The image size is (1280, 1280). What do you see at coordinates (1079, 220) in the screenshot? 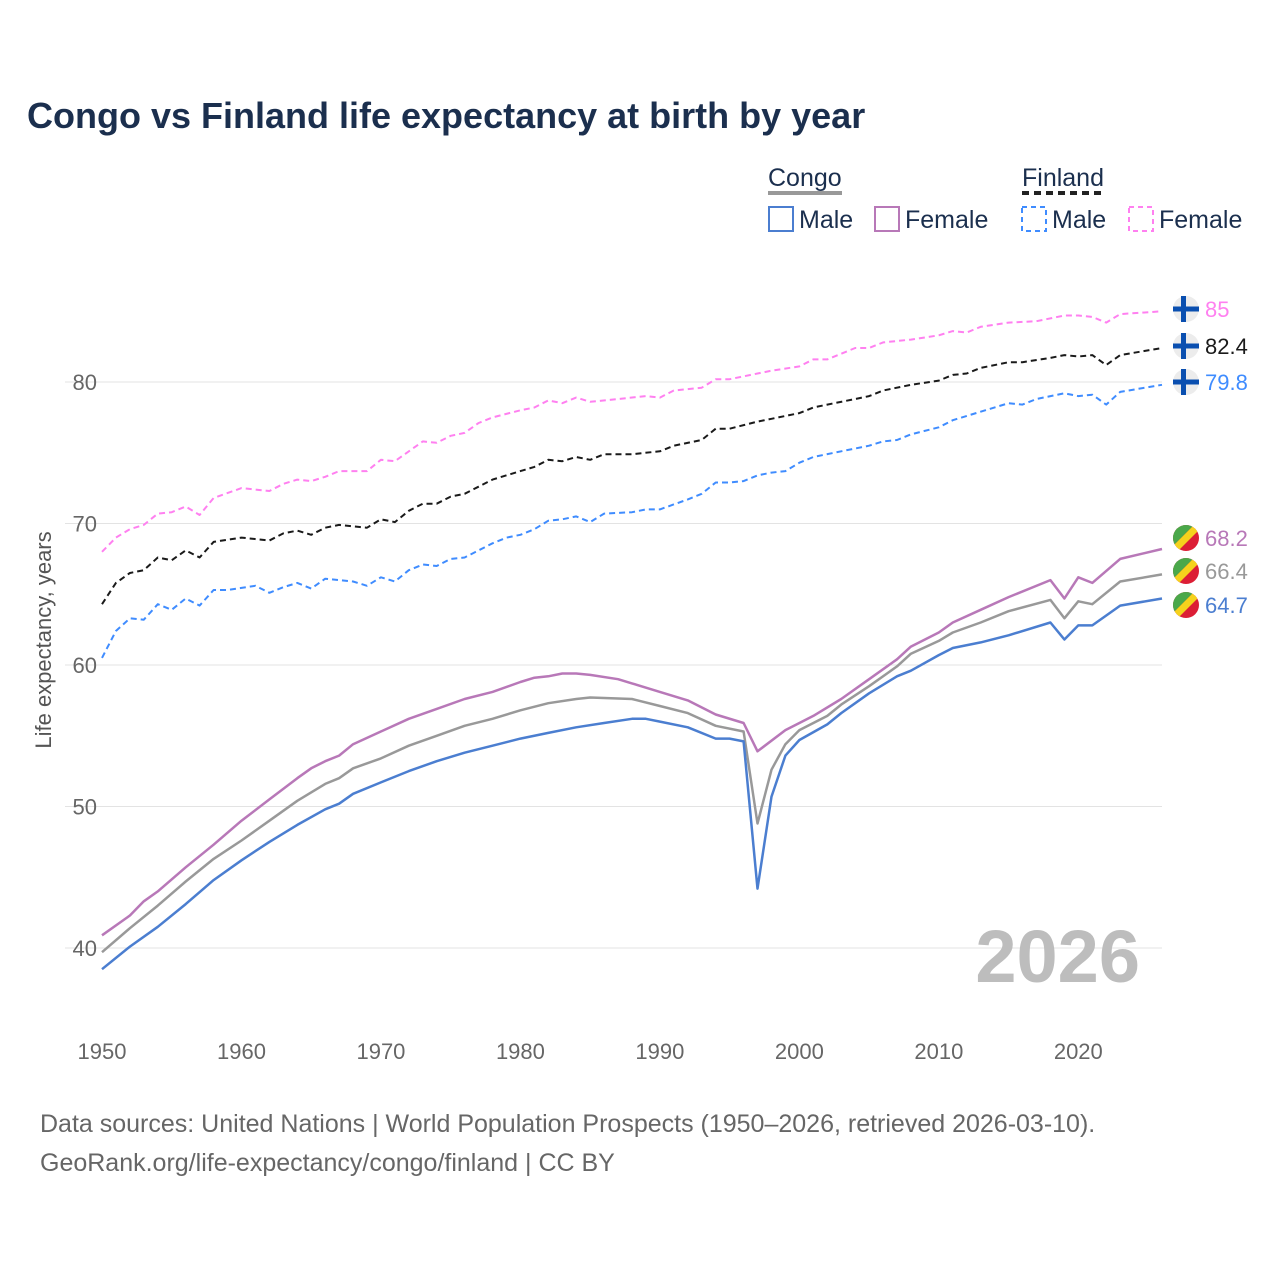
I see `legend-finland-male: Male` at bounding box center [1079, 220].